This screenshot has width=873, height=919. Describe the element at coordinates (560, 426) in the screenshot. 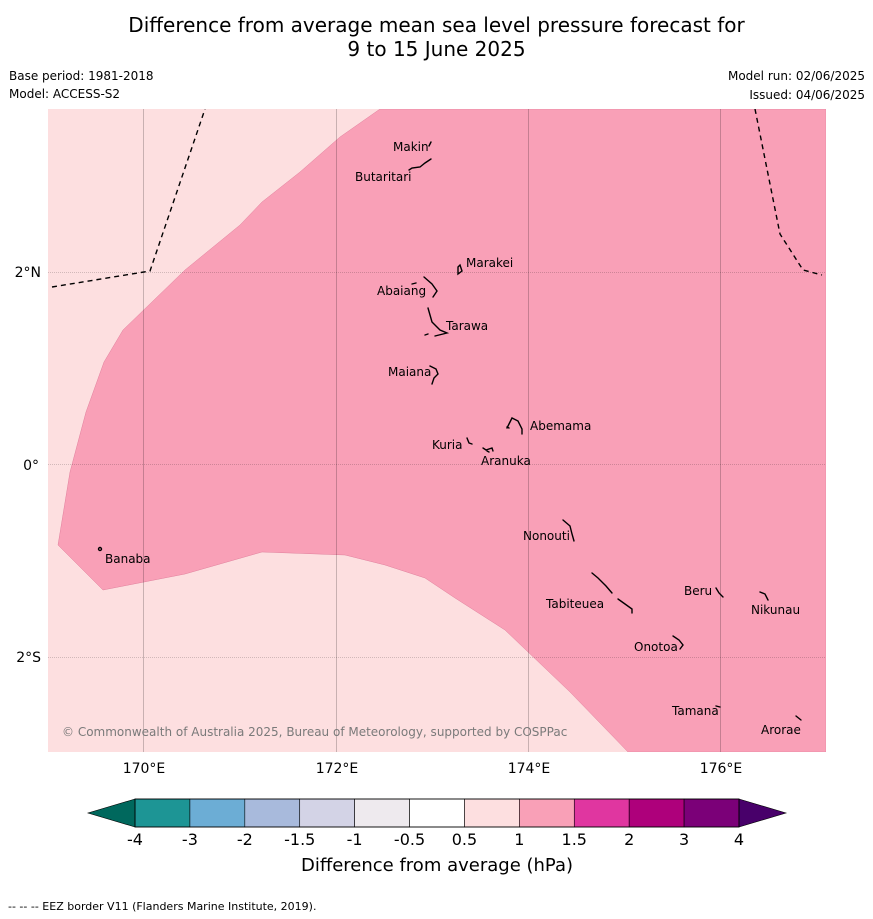

I see `island-label-abemama: Abemama` at that location.